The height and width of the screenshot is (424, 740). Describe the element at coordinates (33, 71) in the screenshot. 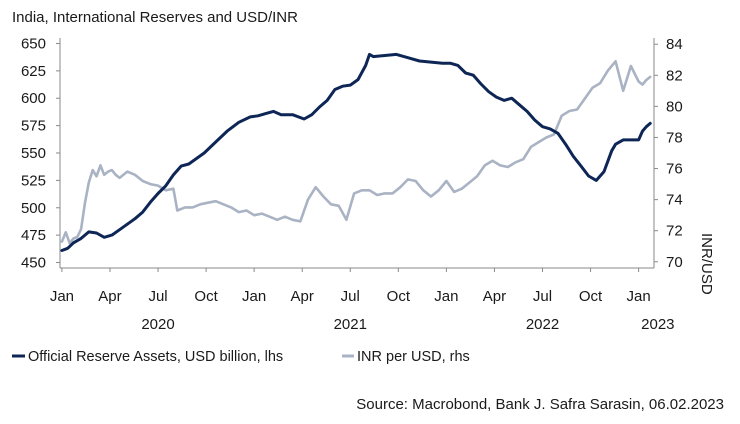

I see `left-tick-label: 625` at that location.